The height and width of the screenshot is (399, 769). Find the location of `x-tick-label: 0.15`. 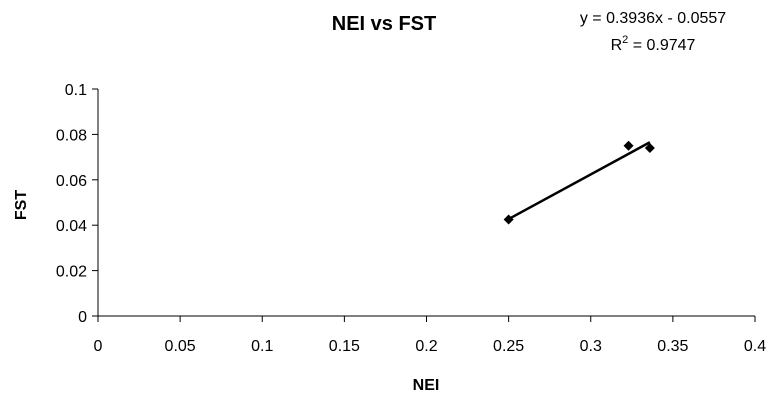

x-tick-label: 0.15 is located at coordinates (344, 346).